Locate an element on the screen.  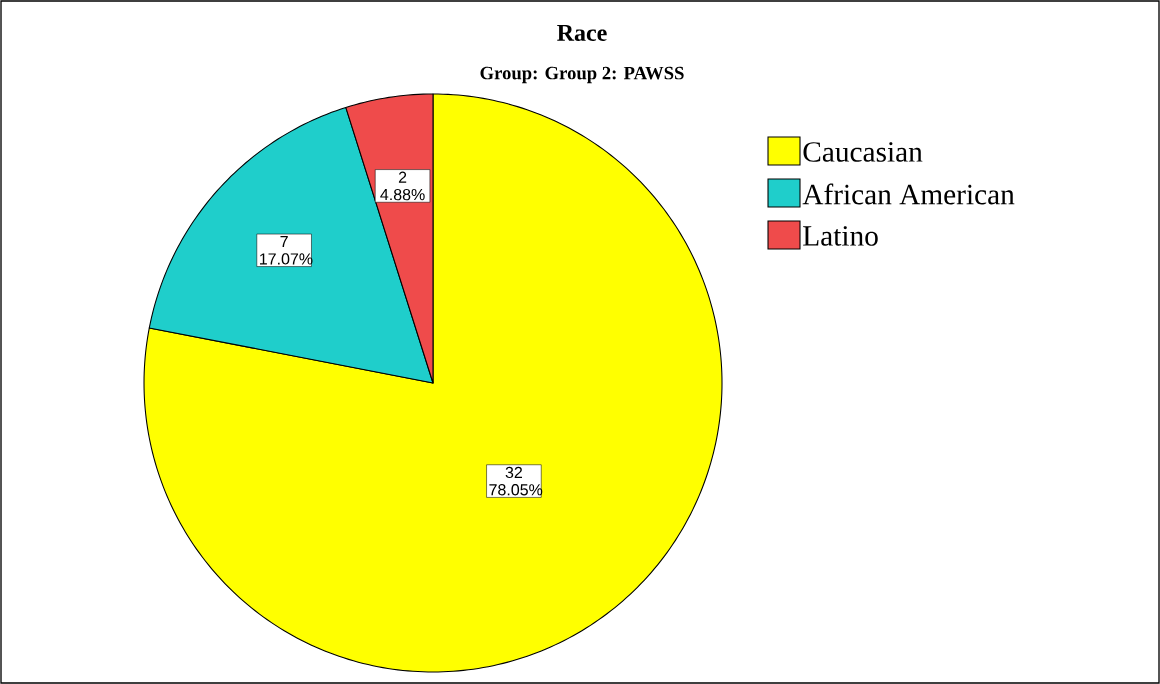
legend-label: Caucasian is located at coordinates (863, 152).